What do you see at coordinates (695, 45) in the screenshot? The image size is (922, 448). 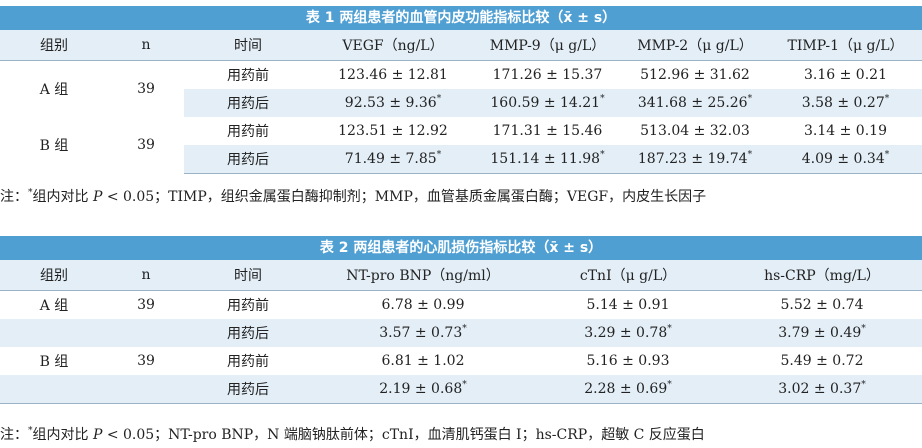 I see `header-mmp2: MMP-2（μ g/L）` at bounding box center [695, 45].